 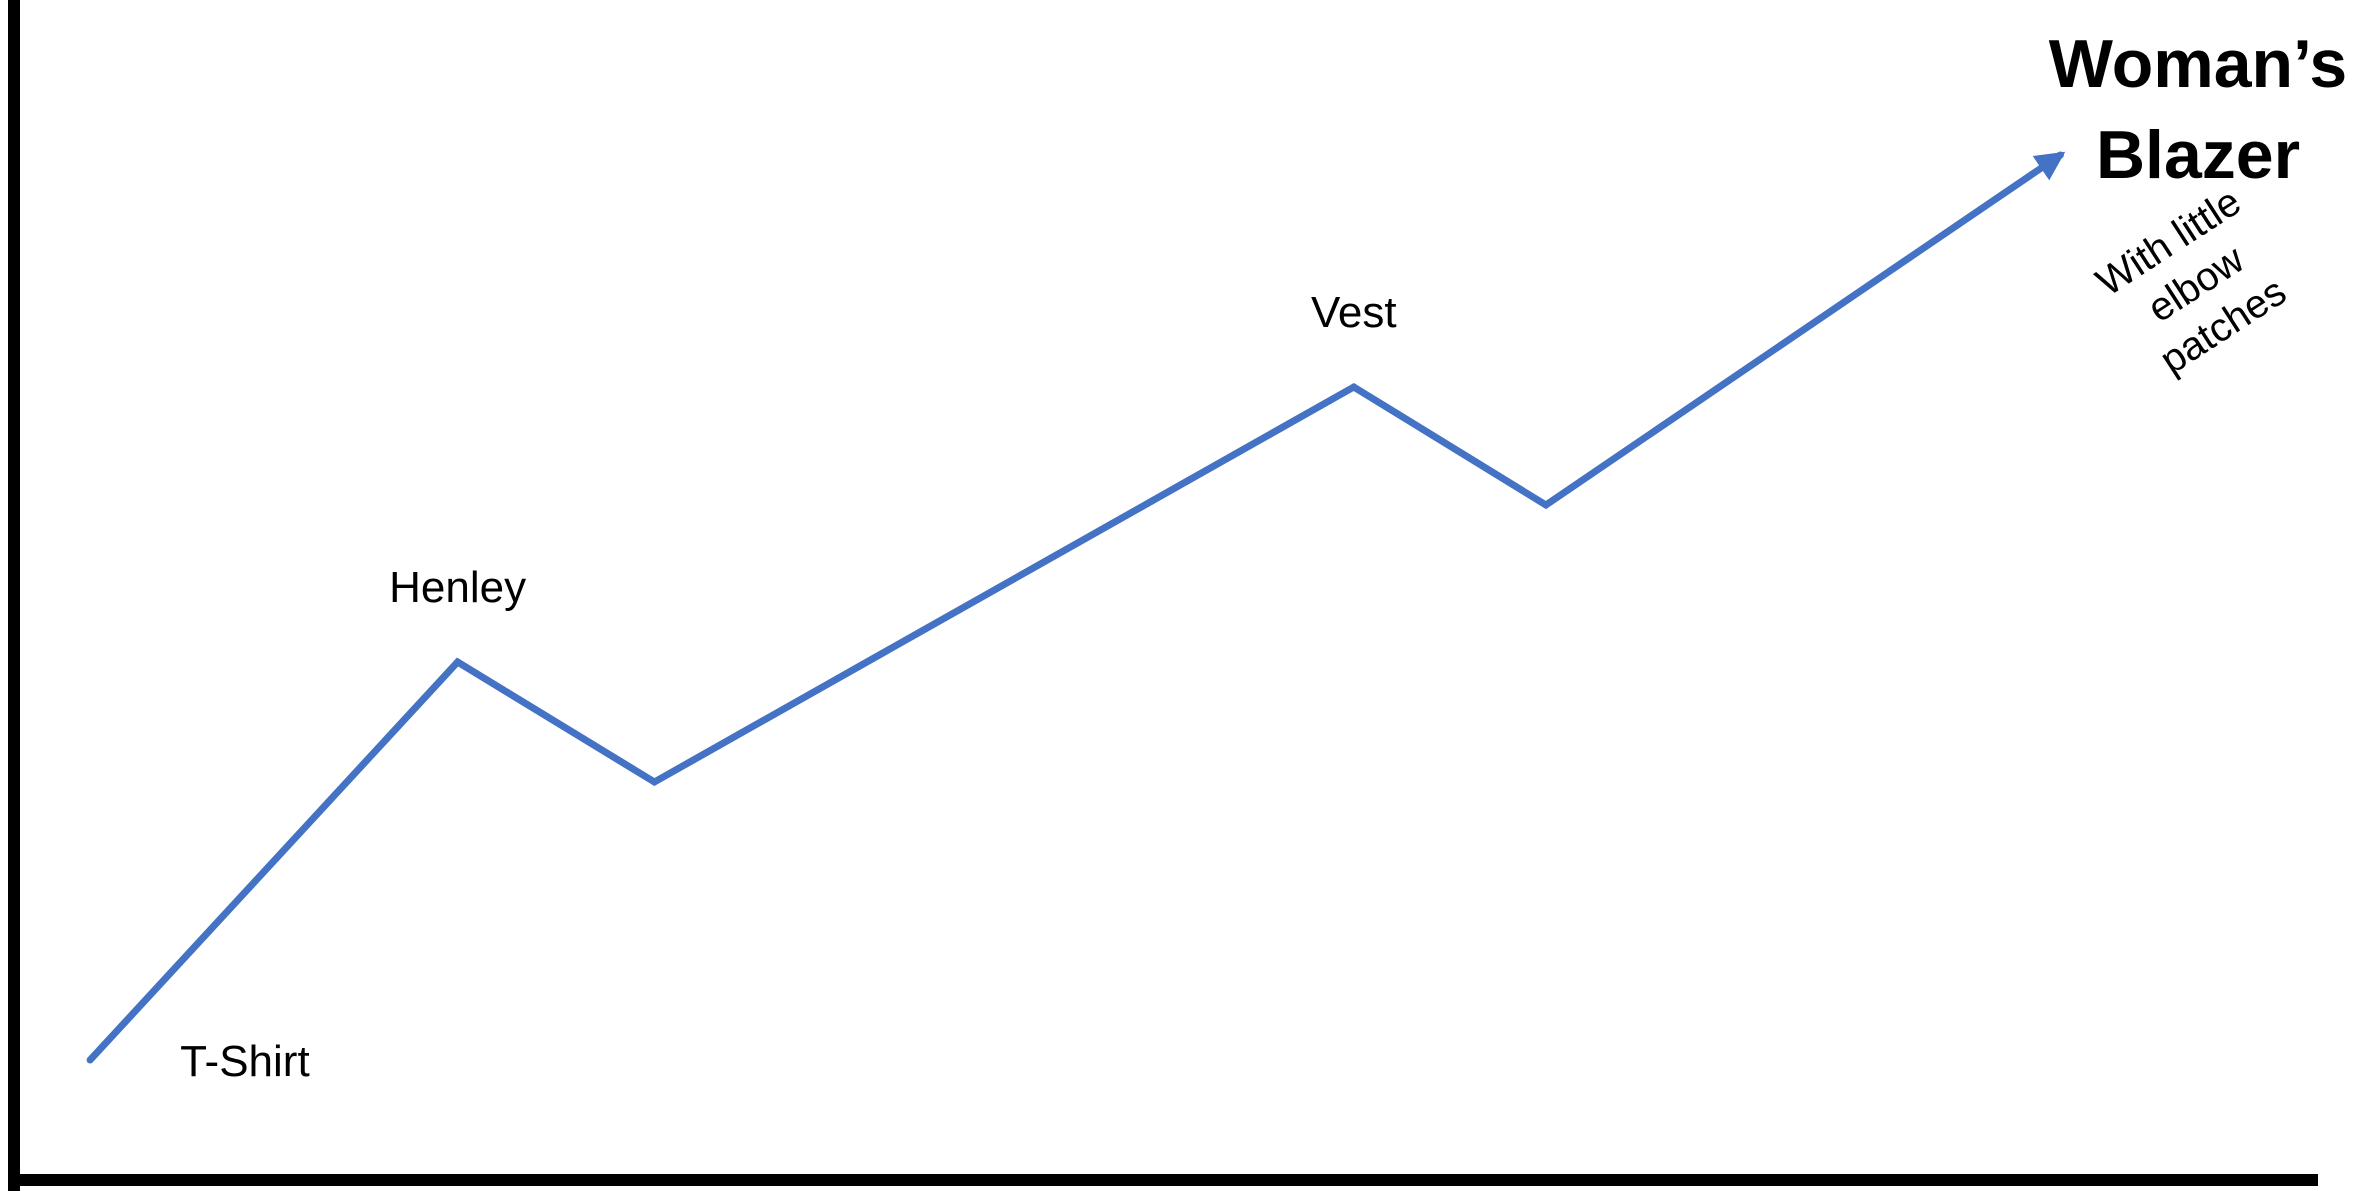 What do you see at coordinates (245, 1061) in the screenshot?
I see `point-label-t-shirt: T-Shirt` at bounding box center [245, 1061].